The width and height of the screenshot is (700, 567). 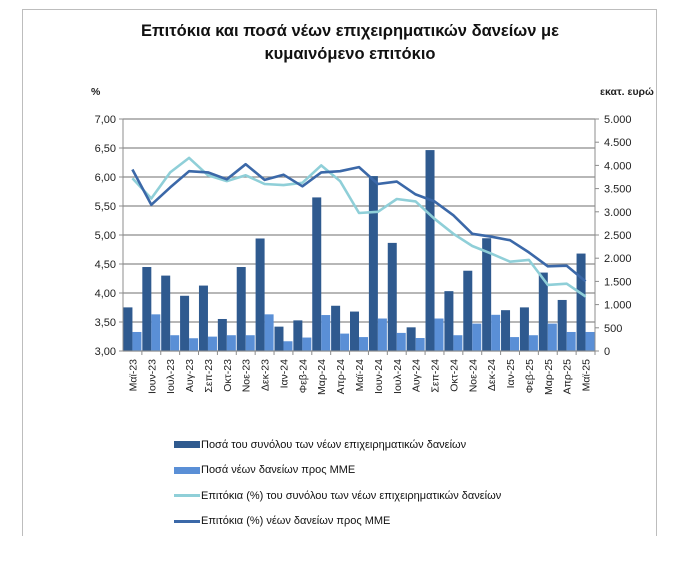 What do you see at coordinates (492, 375) in the screenshot?
I see `x-tick-label: Δεκ-24` at bounding box center [492, 375].